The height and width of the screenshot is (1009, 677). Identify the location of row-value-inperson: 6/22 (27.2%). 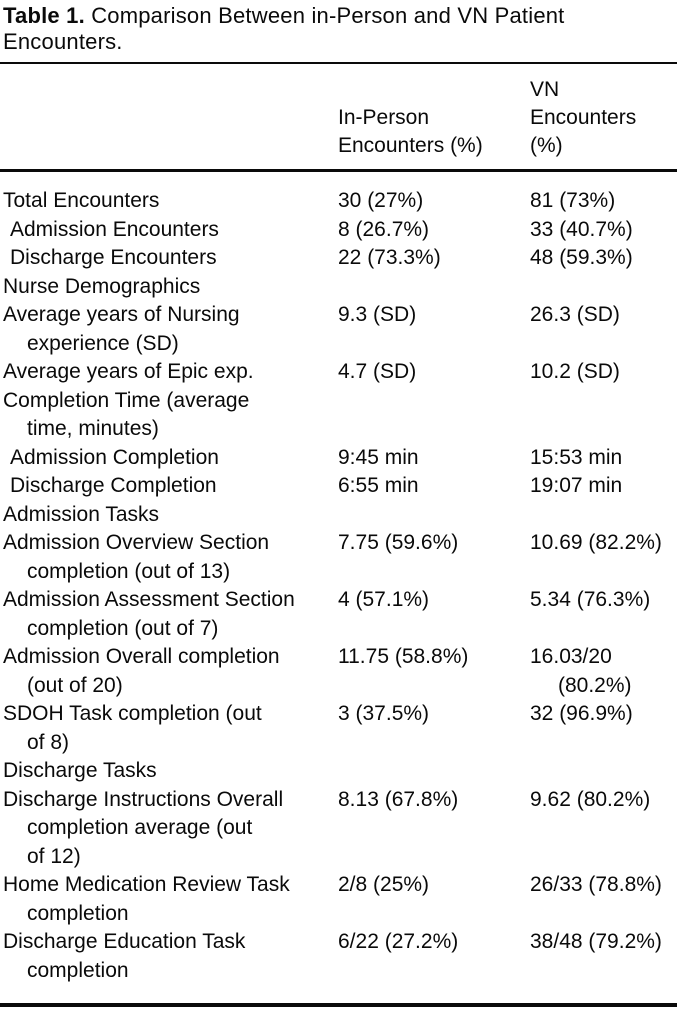
(398, 941).